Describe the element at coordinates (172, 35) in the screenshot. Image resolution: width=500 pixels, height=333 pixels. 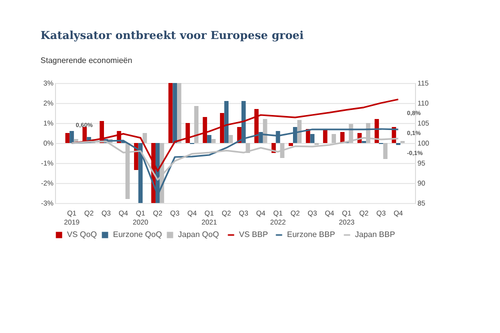
I see `chart-title: Katalysator ontbreekt voor Europese groei` at that location.